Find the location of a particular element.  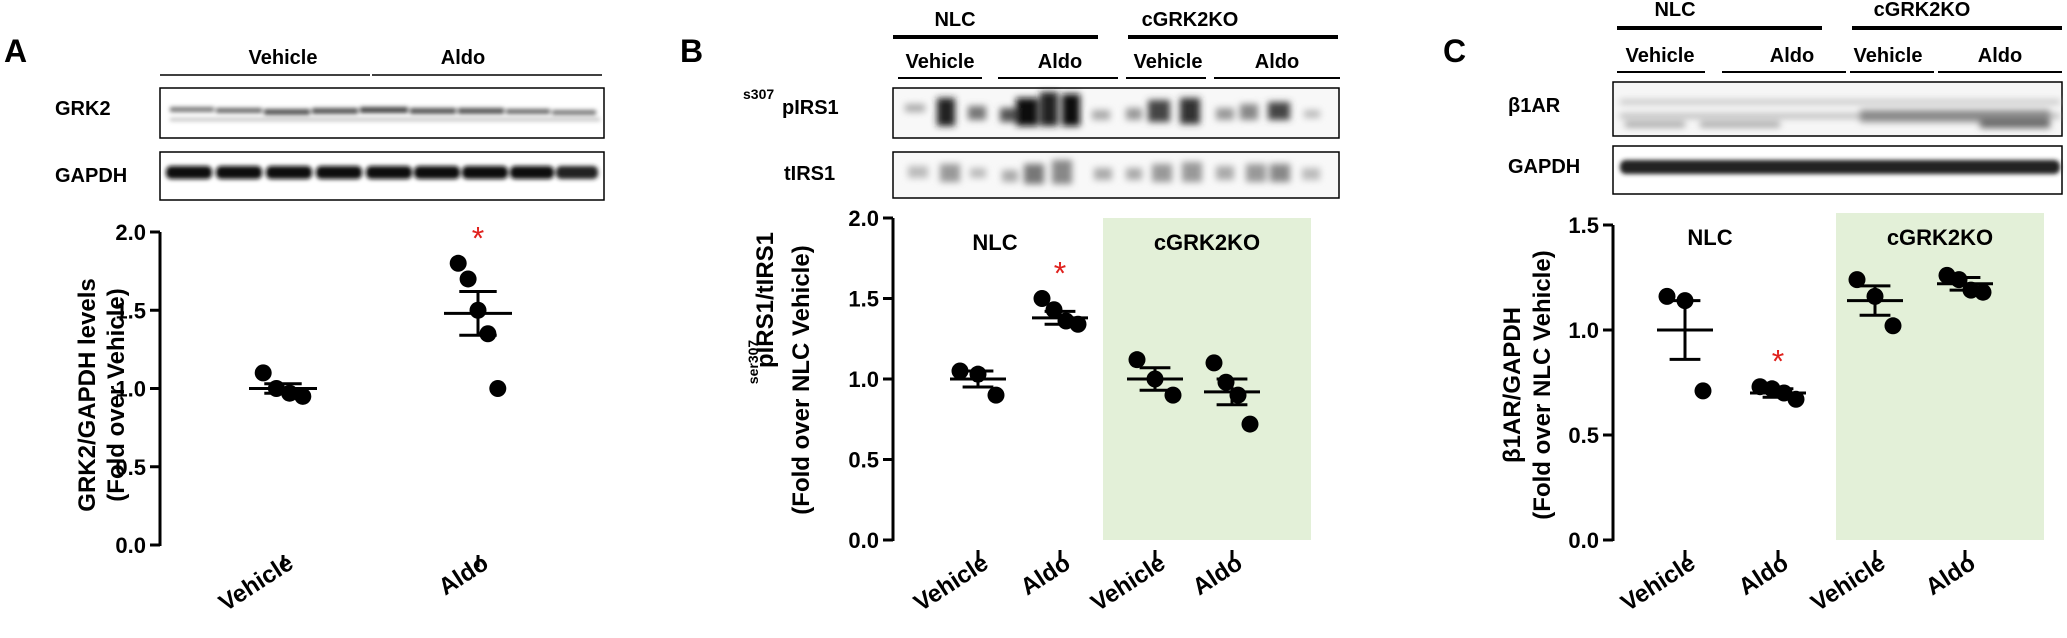

blot-c-gapdh-image is located at coordinates (1837, 170).